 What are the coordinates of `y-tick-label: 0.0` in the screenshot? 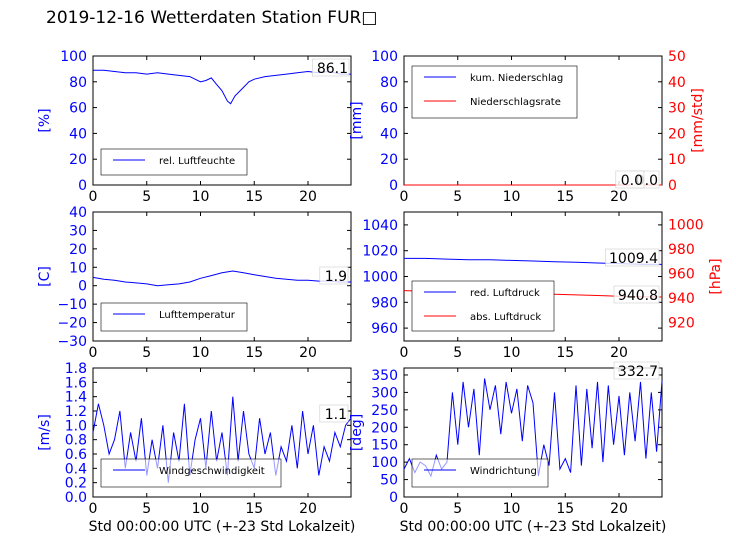 It's located at (76, 498).